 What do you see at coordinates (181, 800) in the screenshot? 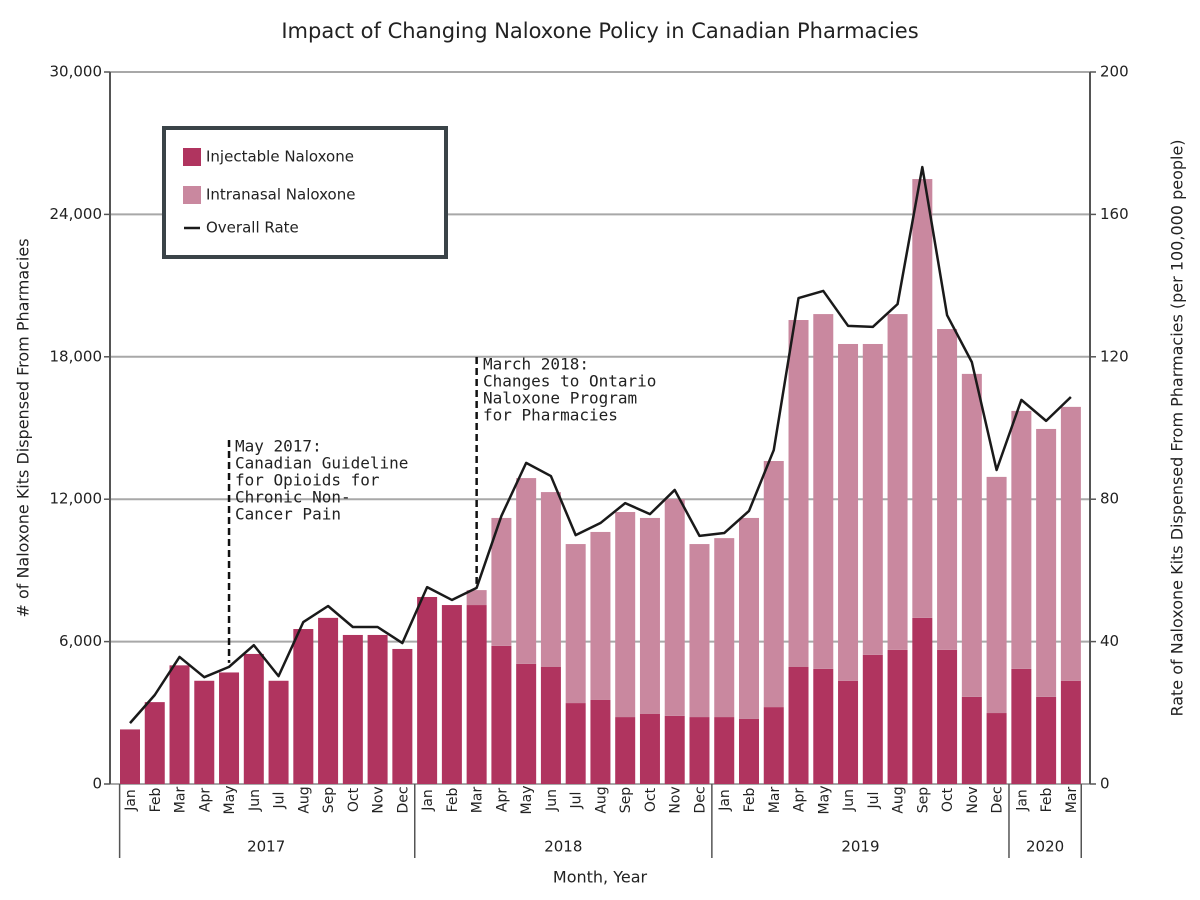
I see `x-tick-label: Mar` at bounding box center [181, 800].